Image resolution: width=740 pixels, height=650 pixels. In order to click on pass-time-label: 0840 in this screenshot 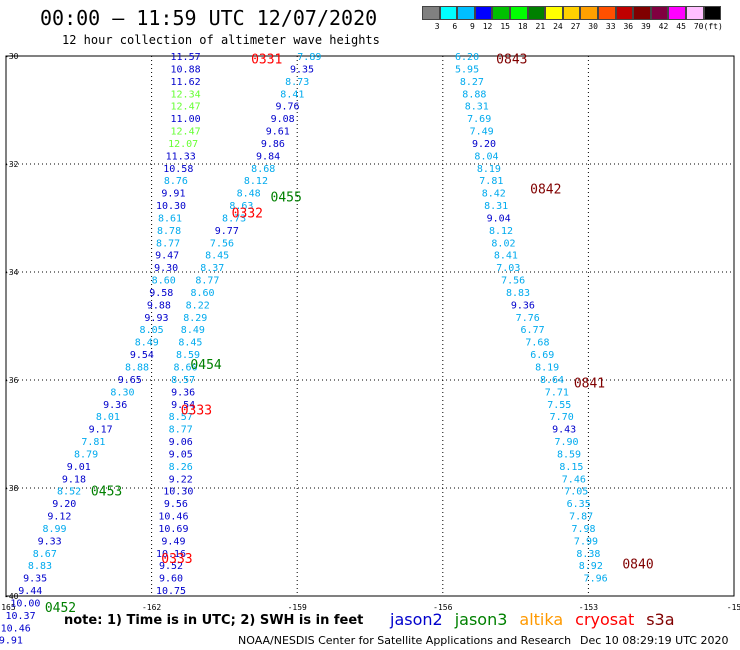, I will do `click(637, 565)`.